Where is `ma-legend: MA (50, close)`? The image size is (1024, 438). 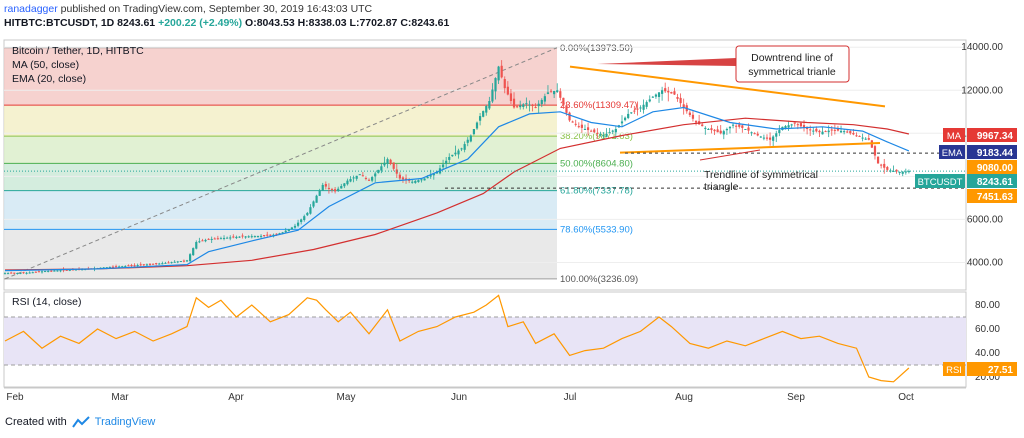 ma-legend: MA (50, close) is located at coordinates (46, 65).